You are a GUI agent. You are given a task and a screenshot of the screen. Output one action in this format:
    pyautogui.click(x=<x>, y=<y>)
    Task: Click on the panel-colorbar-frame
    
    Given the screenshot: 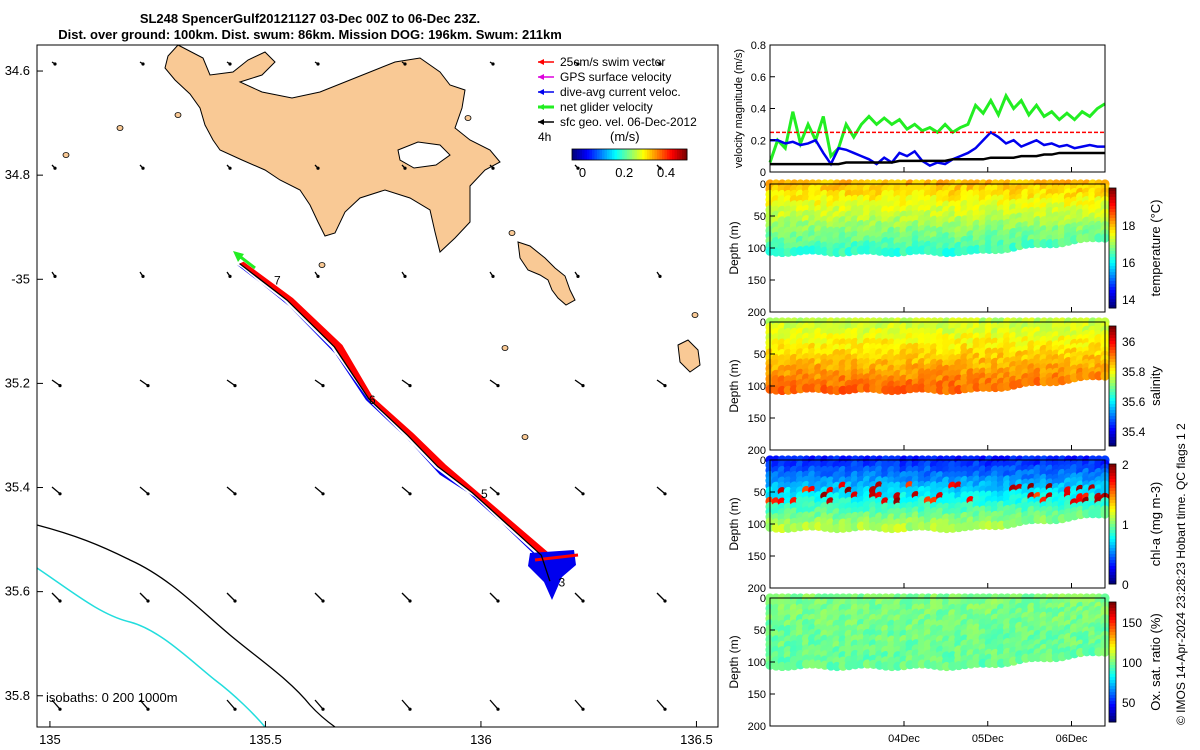 What is the action you would take?
    pyautogui.click(x=1112, y=524)
    